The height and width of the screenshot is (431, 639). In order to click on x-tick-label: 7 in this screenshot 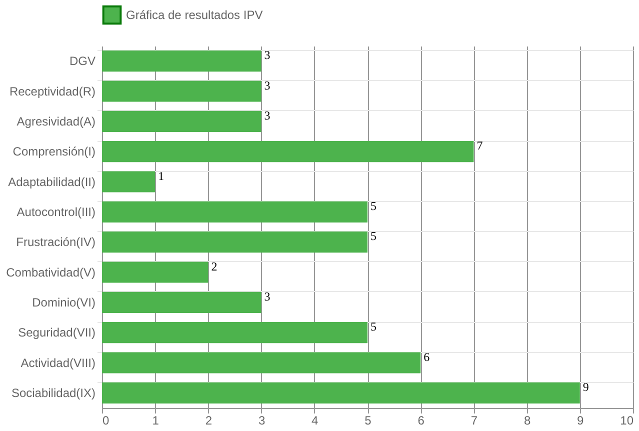, I will do `click(474, 421)`.